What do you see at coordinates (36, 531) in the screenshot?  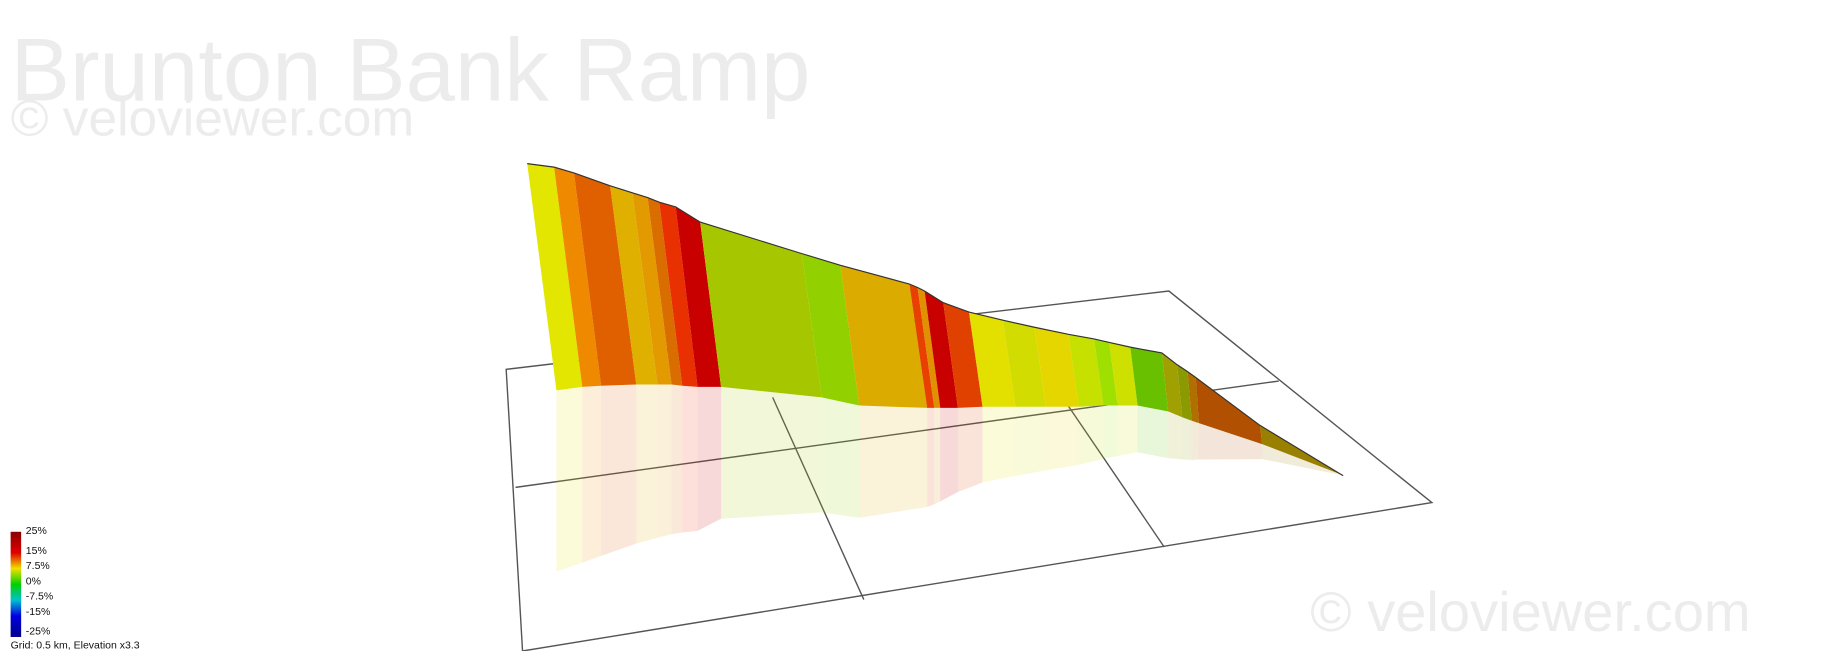 I see `legend-label: 25%` at bounding box center [36, 531].